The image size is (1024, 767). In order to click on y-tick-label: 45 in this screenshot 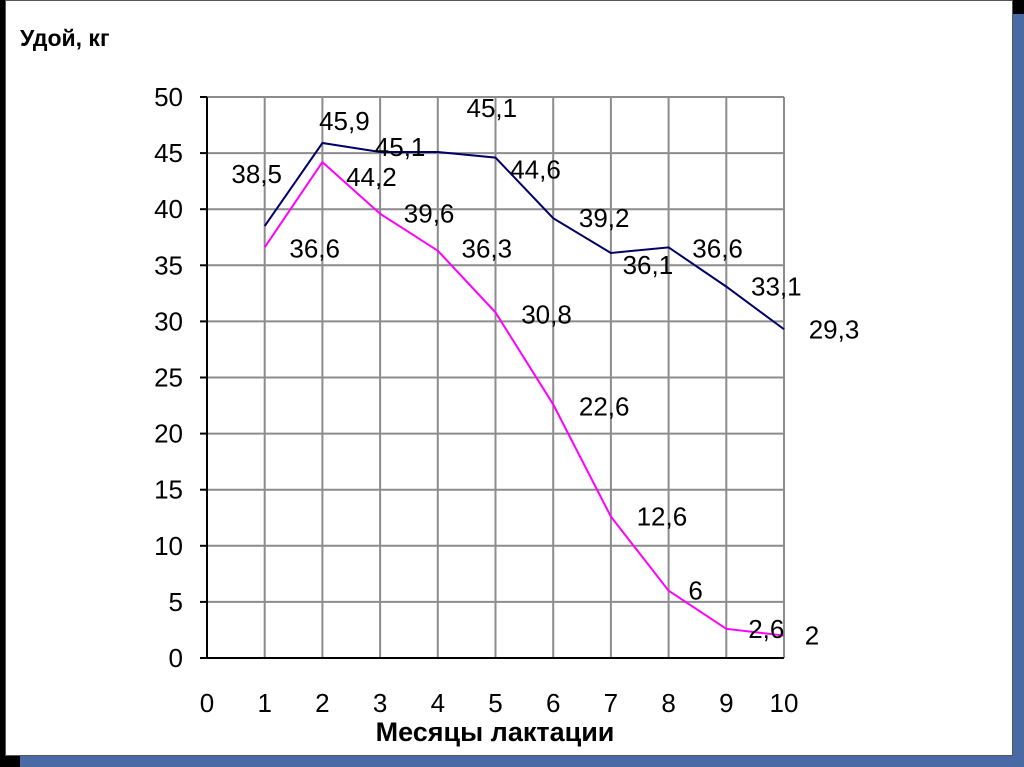, I will do `click(168, 153)`.